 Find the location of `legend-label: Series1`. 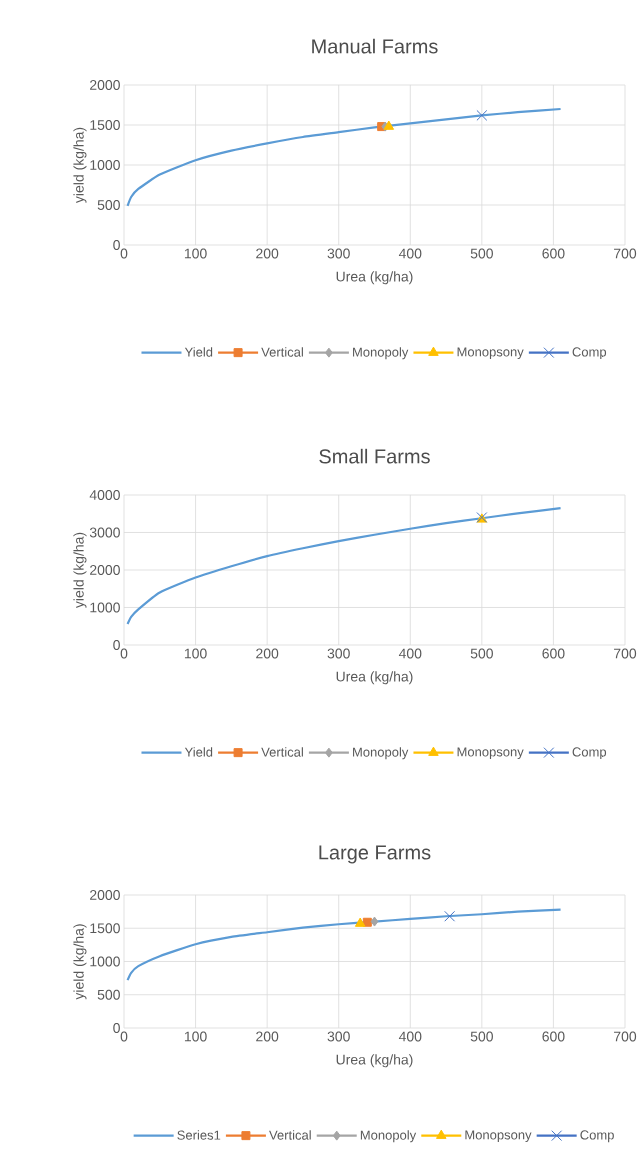

legend-label: Series1 is located at coordinates (199, 1135).